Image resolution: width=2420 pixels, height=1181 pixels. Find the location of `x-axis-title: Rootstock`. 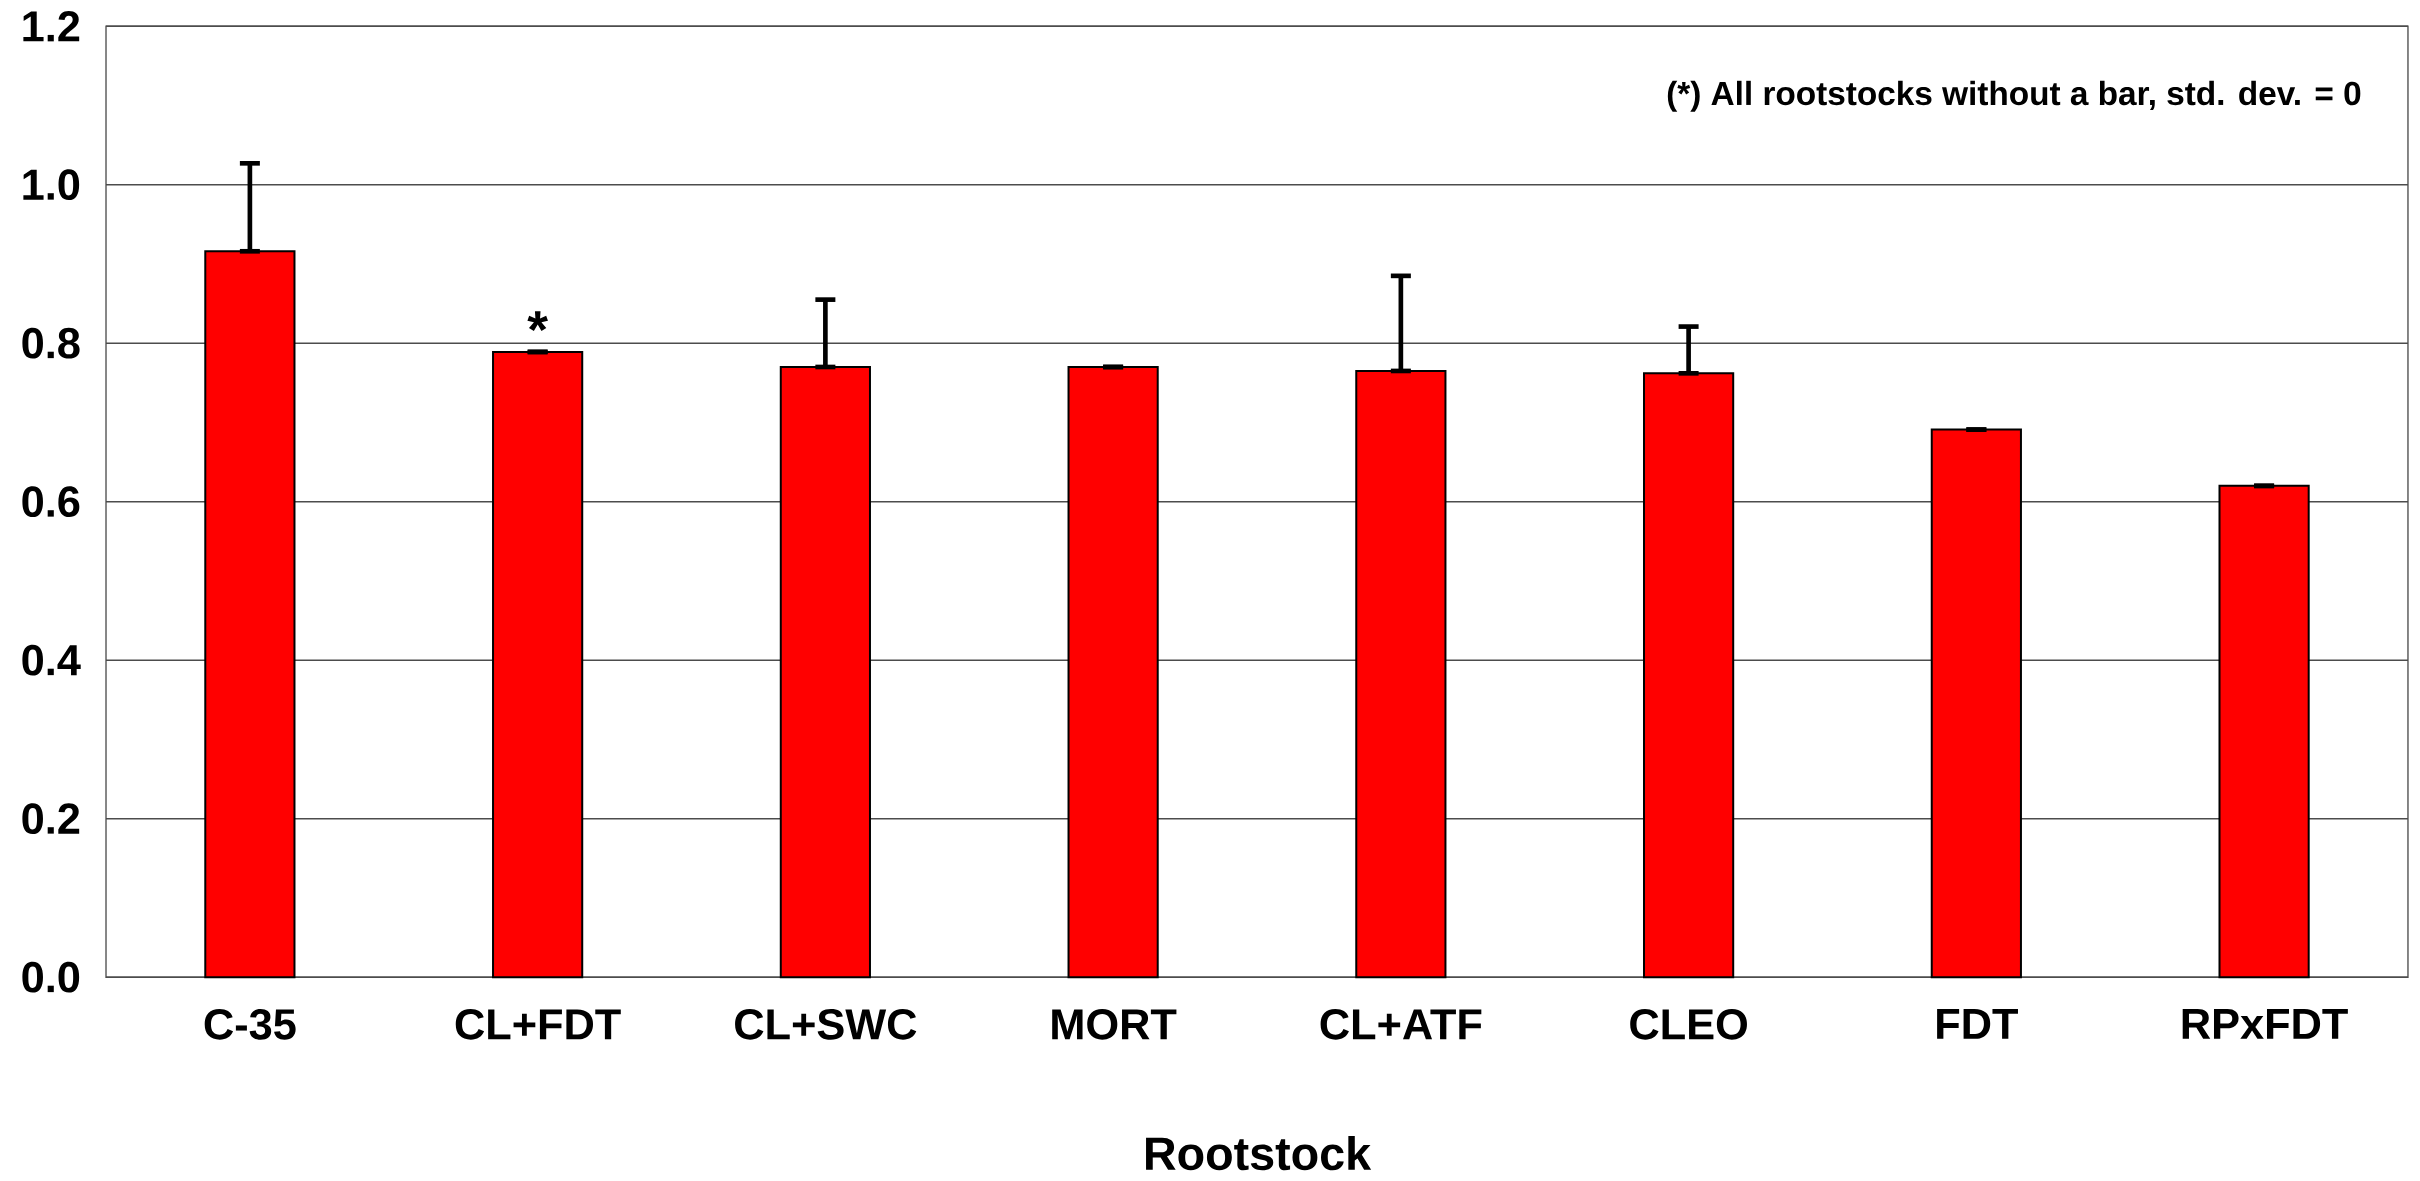

x-axis-title: Rootstock is located at coordinates (1259, 1153).